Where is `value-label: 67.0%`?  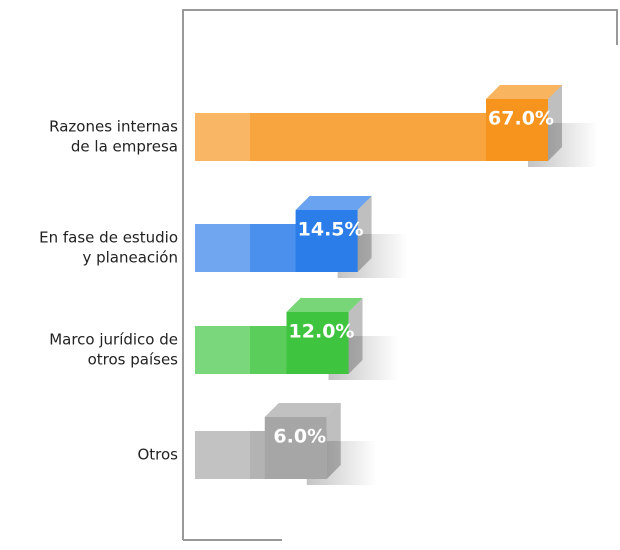 value-label: 67.0% is located at coordinates (521, 119).